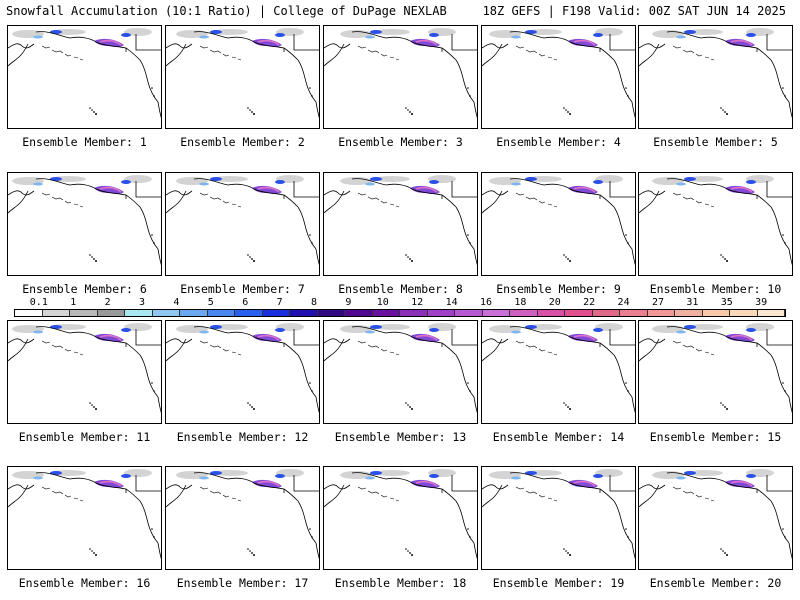  I want to click on color-scale-tick: 12, so click(417, 302).